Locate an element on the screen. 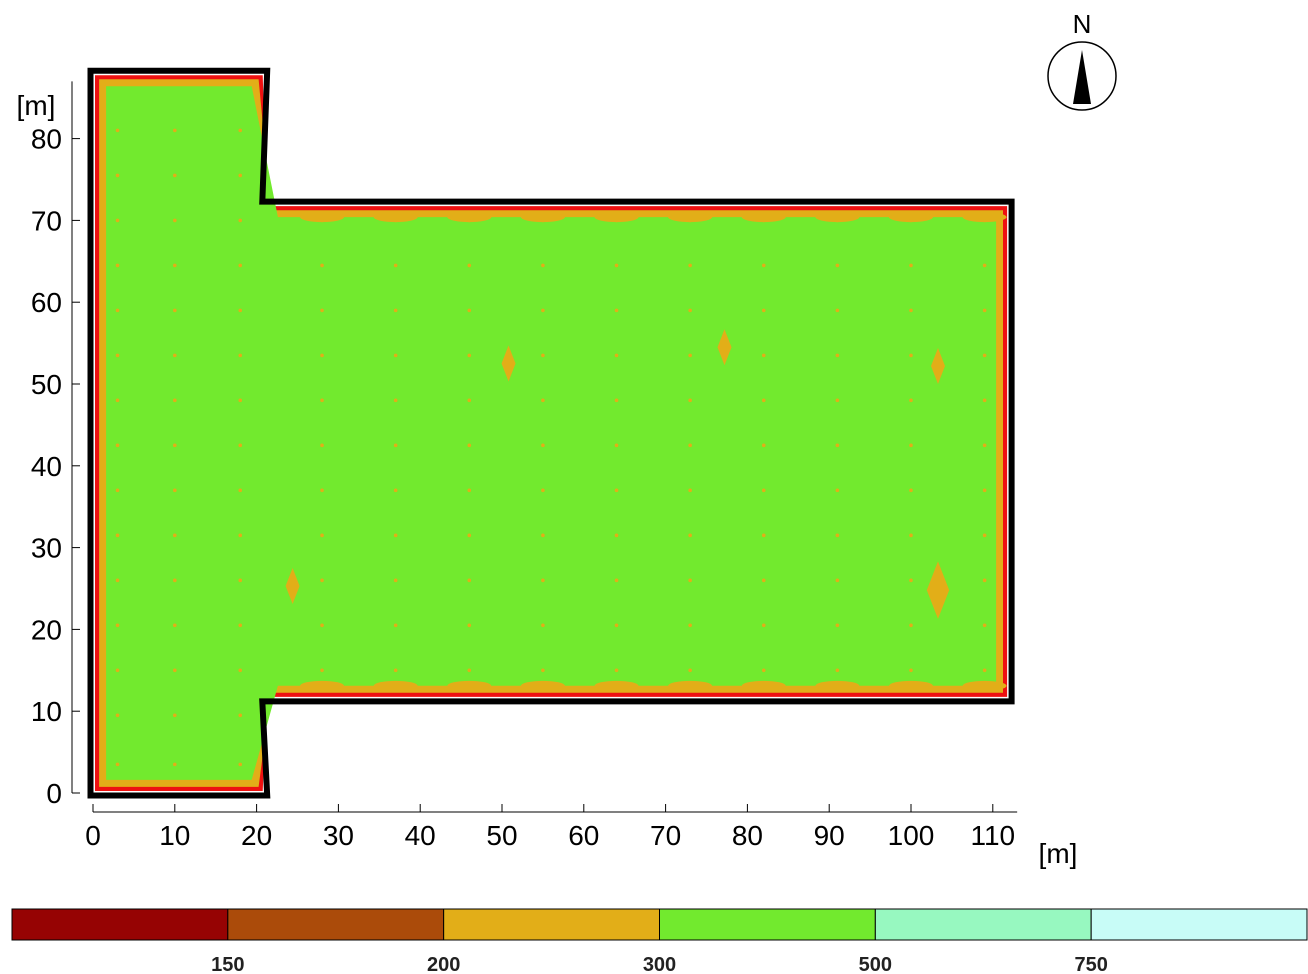  y-unit-label: [m] is located at coordinates (36, 105).